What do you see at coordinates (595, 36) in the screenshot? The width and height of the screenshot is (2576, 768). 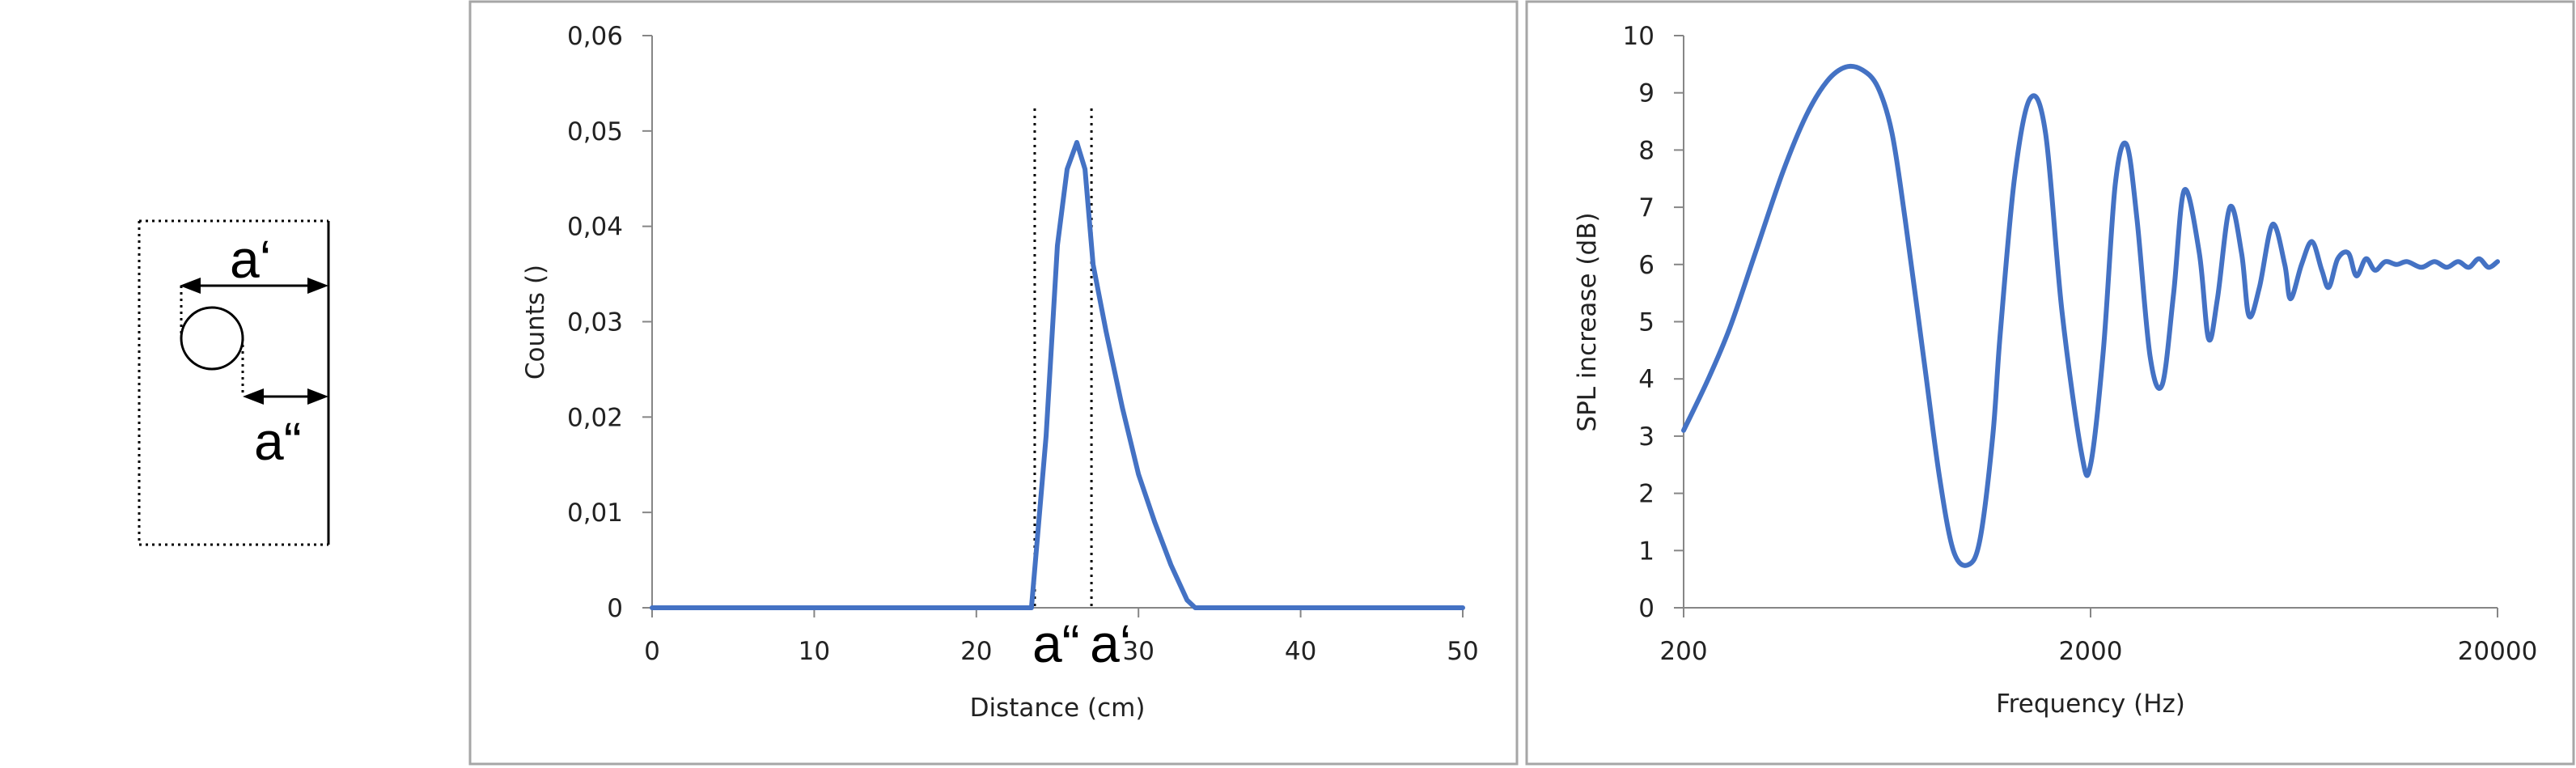 I see `chart1-y-tick-label: 0,06` at bounding box center [595, 36].